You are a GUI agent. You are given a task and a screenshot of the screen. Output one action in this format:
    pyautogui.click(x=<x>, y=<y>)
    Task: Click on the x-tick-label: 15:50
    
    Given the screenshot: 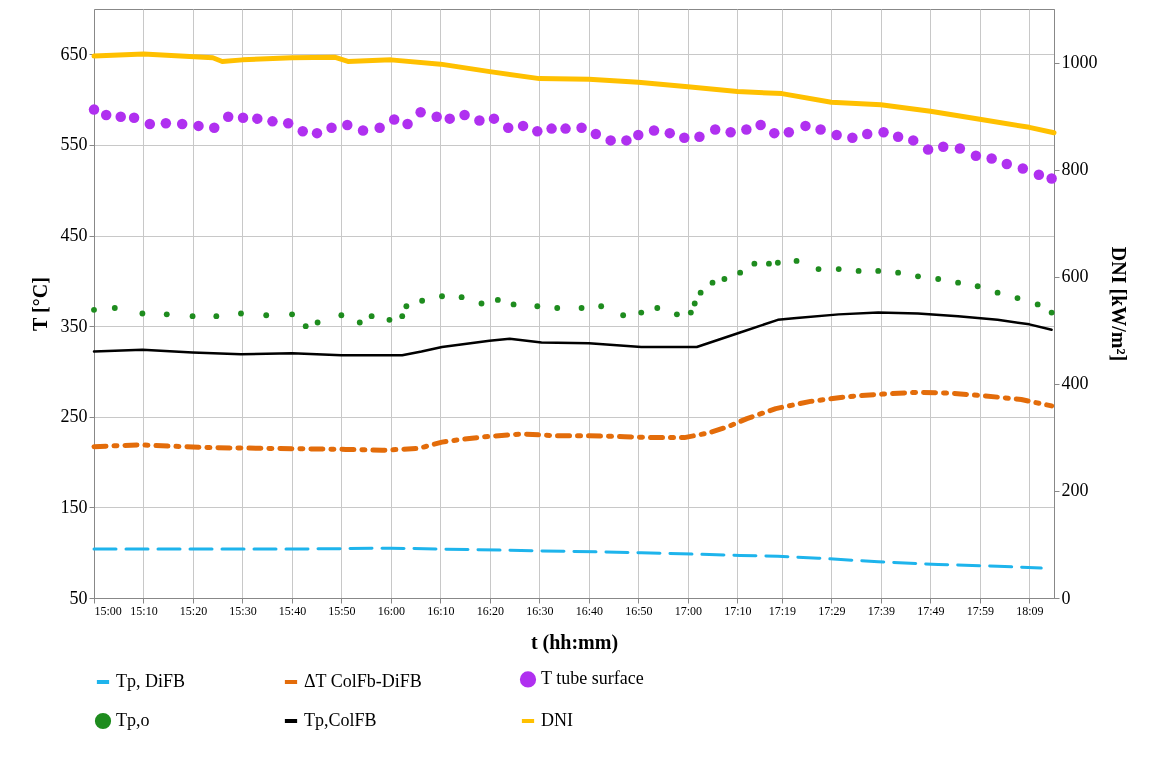 What is the action you would take?
    pyautogui.click(x=342, y=610)
    